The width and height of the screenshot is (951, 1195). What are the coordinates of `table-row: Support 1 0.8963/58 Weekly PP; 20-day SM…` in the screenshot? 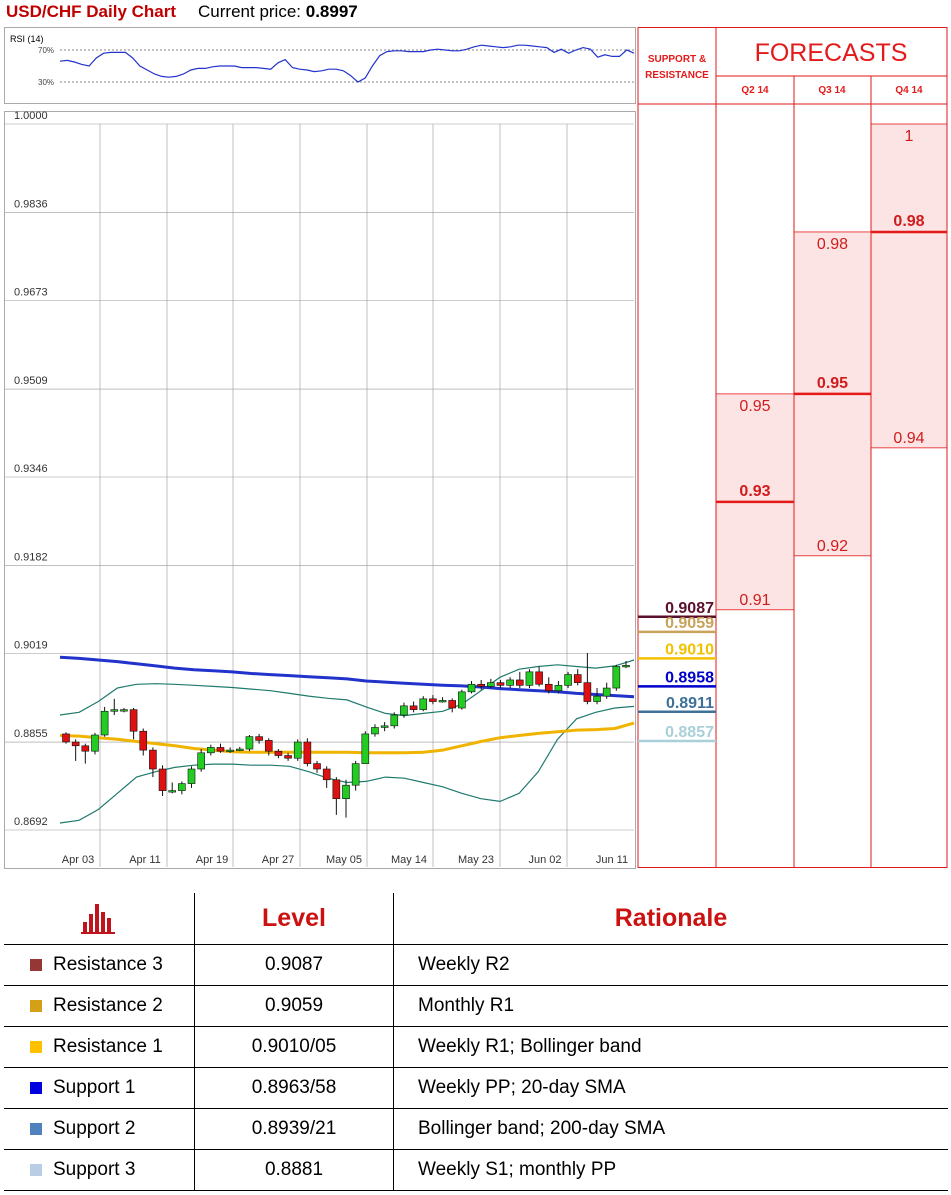 It's located at (476, 1088).